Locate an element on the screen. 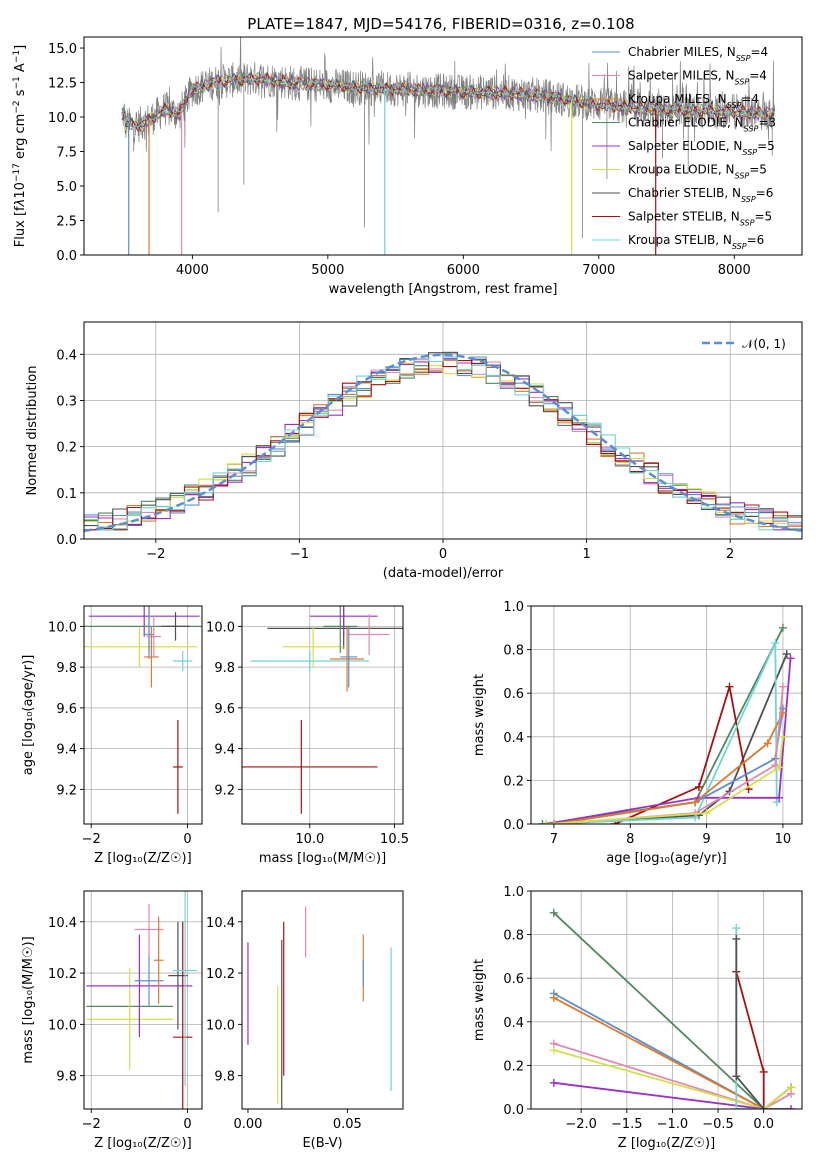  y-tick-label: 9.2 is located at coordinates (66, 790).